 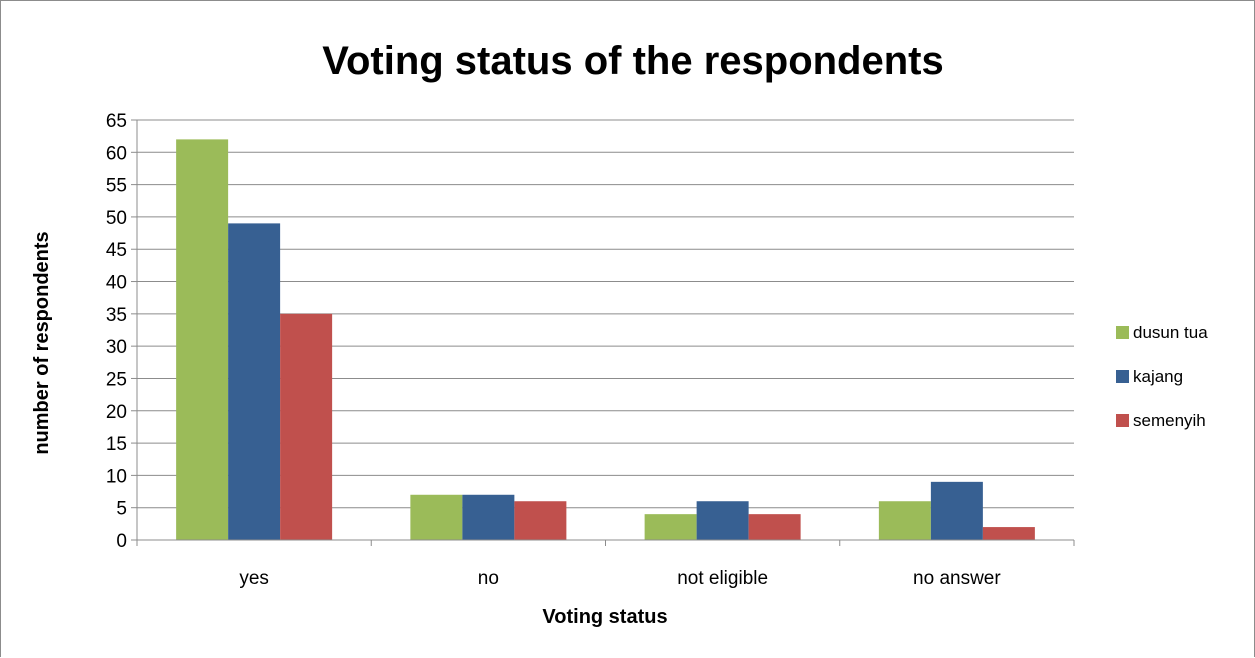 What do you see at coordinates (116, 347) in the screenshot?
I see `y-tick-label: 30` at bounding box center [116, 347].